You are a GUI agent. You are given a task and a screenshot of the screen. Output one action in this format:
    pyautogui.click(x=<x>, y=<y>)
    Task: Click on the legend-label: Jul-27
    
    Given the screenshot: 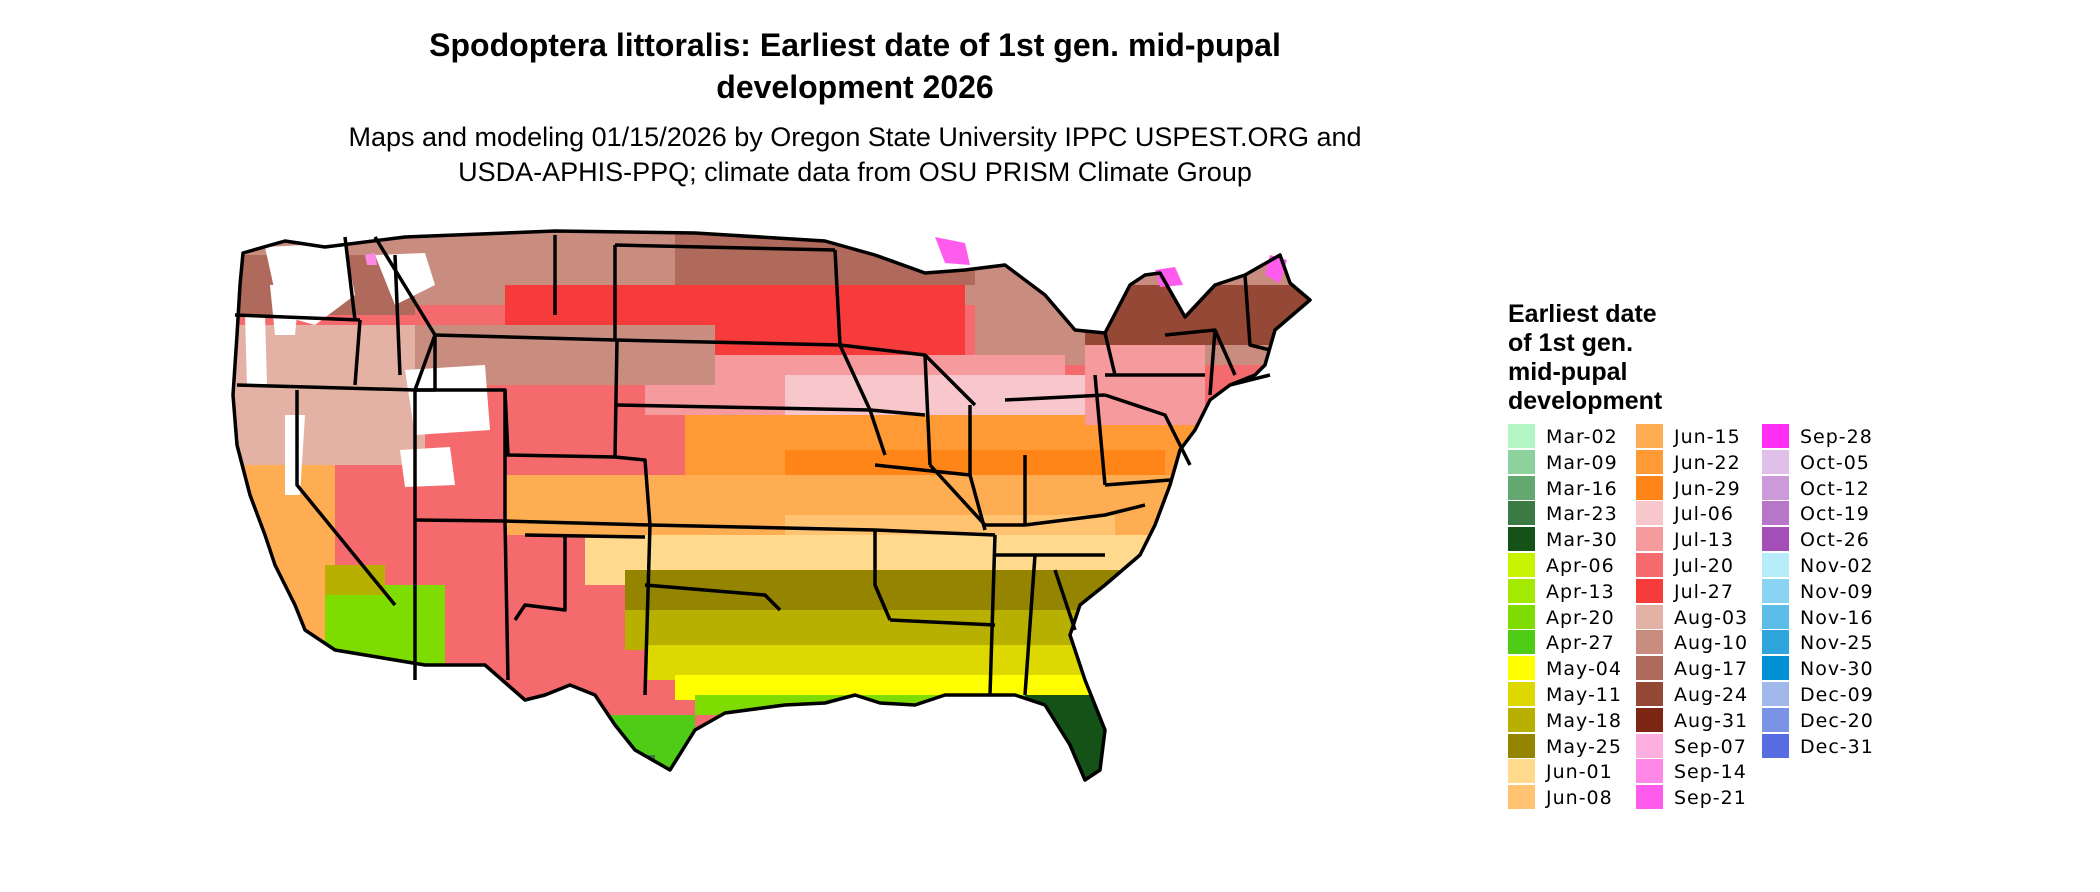 What is the action you would take?
    pyautogui.click(x=1704, y=591)
    